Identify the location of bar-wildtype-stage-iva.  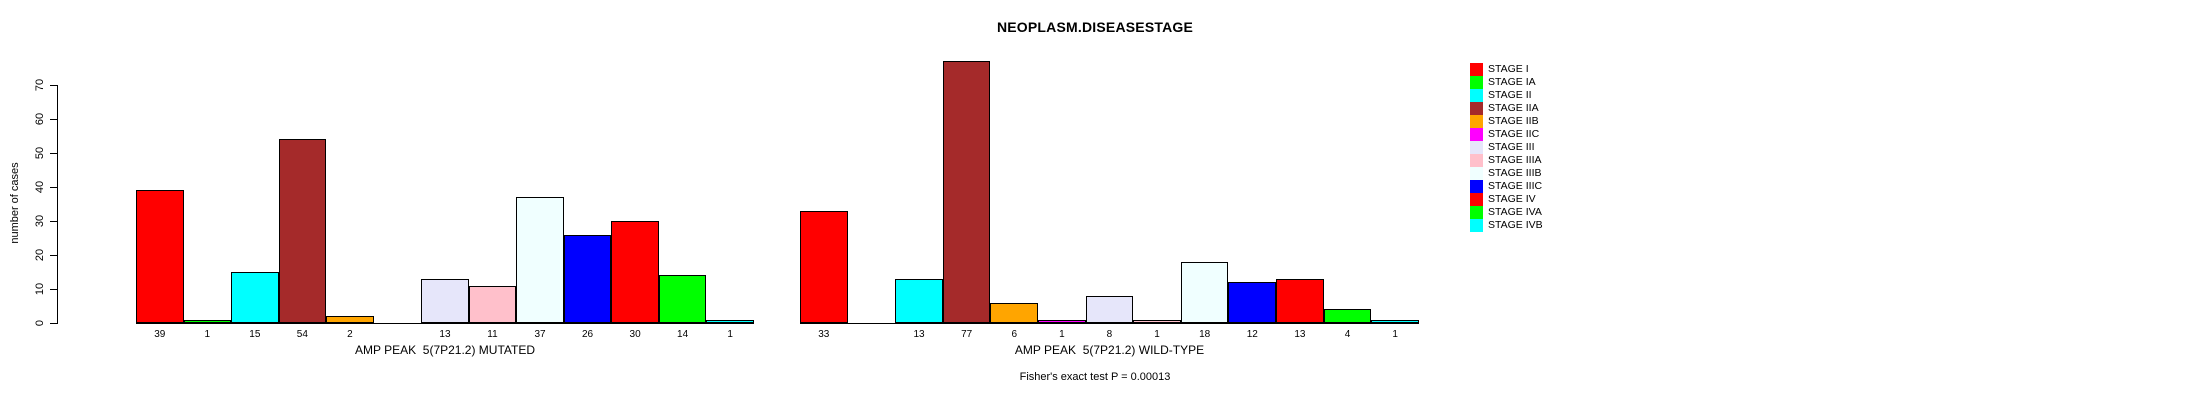
(1347, 316).